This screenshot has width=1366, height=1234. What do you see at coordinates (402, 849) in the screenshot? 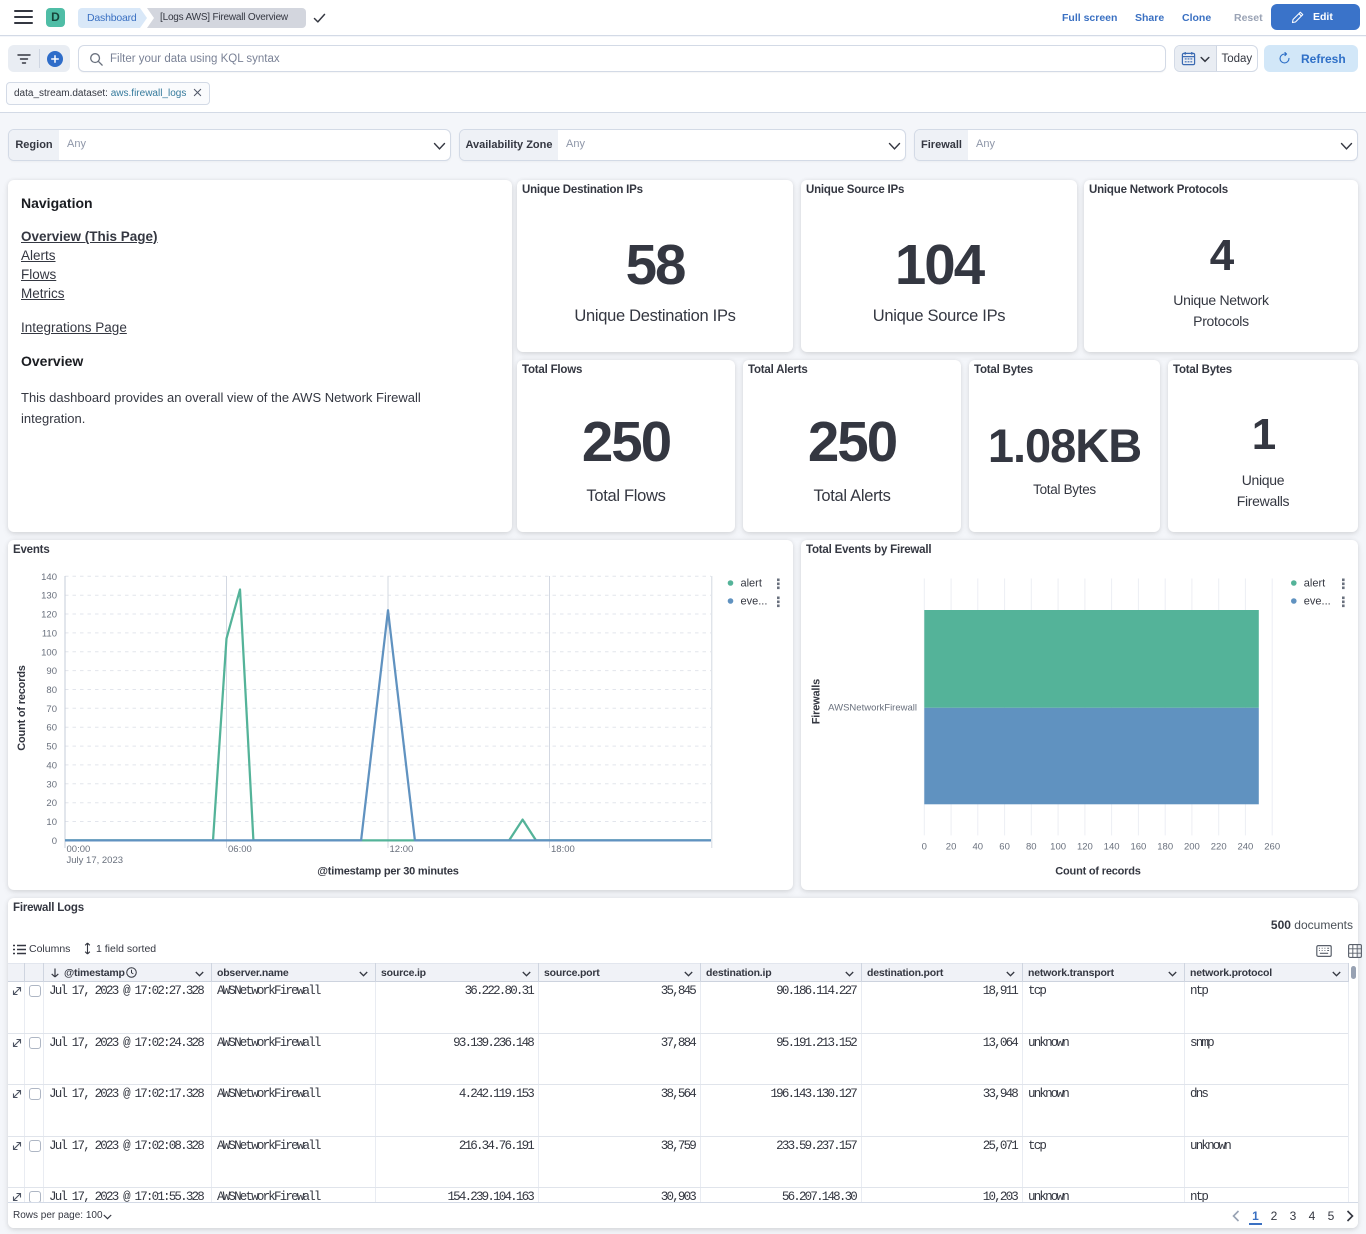
I see `svg-text: 12:00` at bounding box center [402, 849].